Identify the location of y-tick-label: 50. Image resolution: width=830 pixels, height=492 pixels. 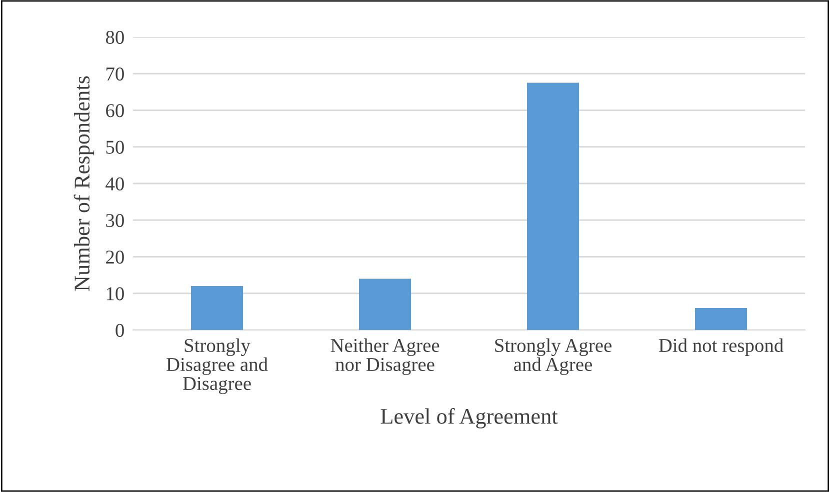
(115, 147).